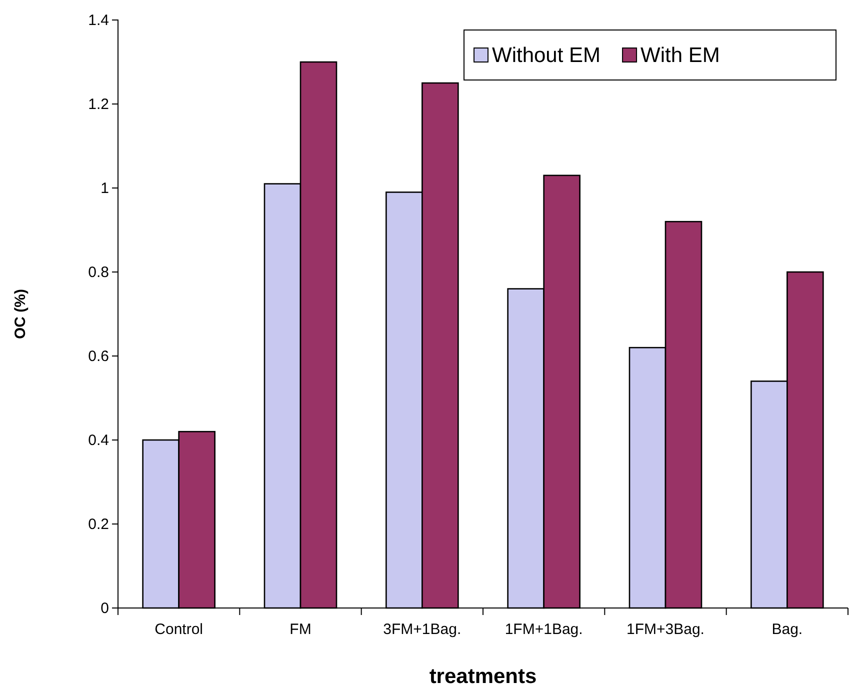 Image resolution: width=852 pixels, height=698 pixels. Describe the element at coordinates (98, 272) in the screenshot. I see `y-tick-label: 0.8` at that location.